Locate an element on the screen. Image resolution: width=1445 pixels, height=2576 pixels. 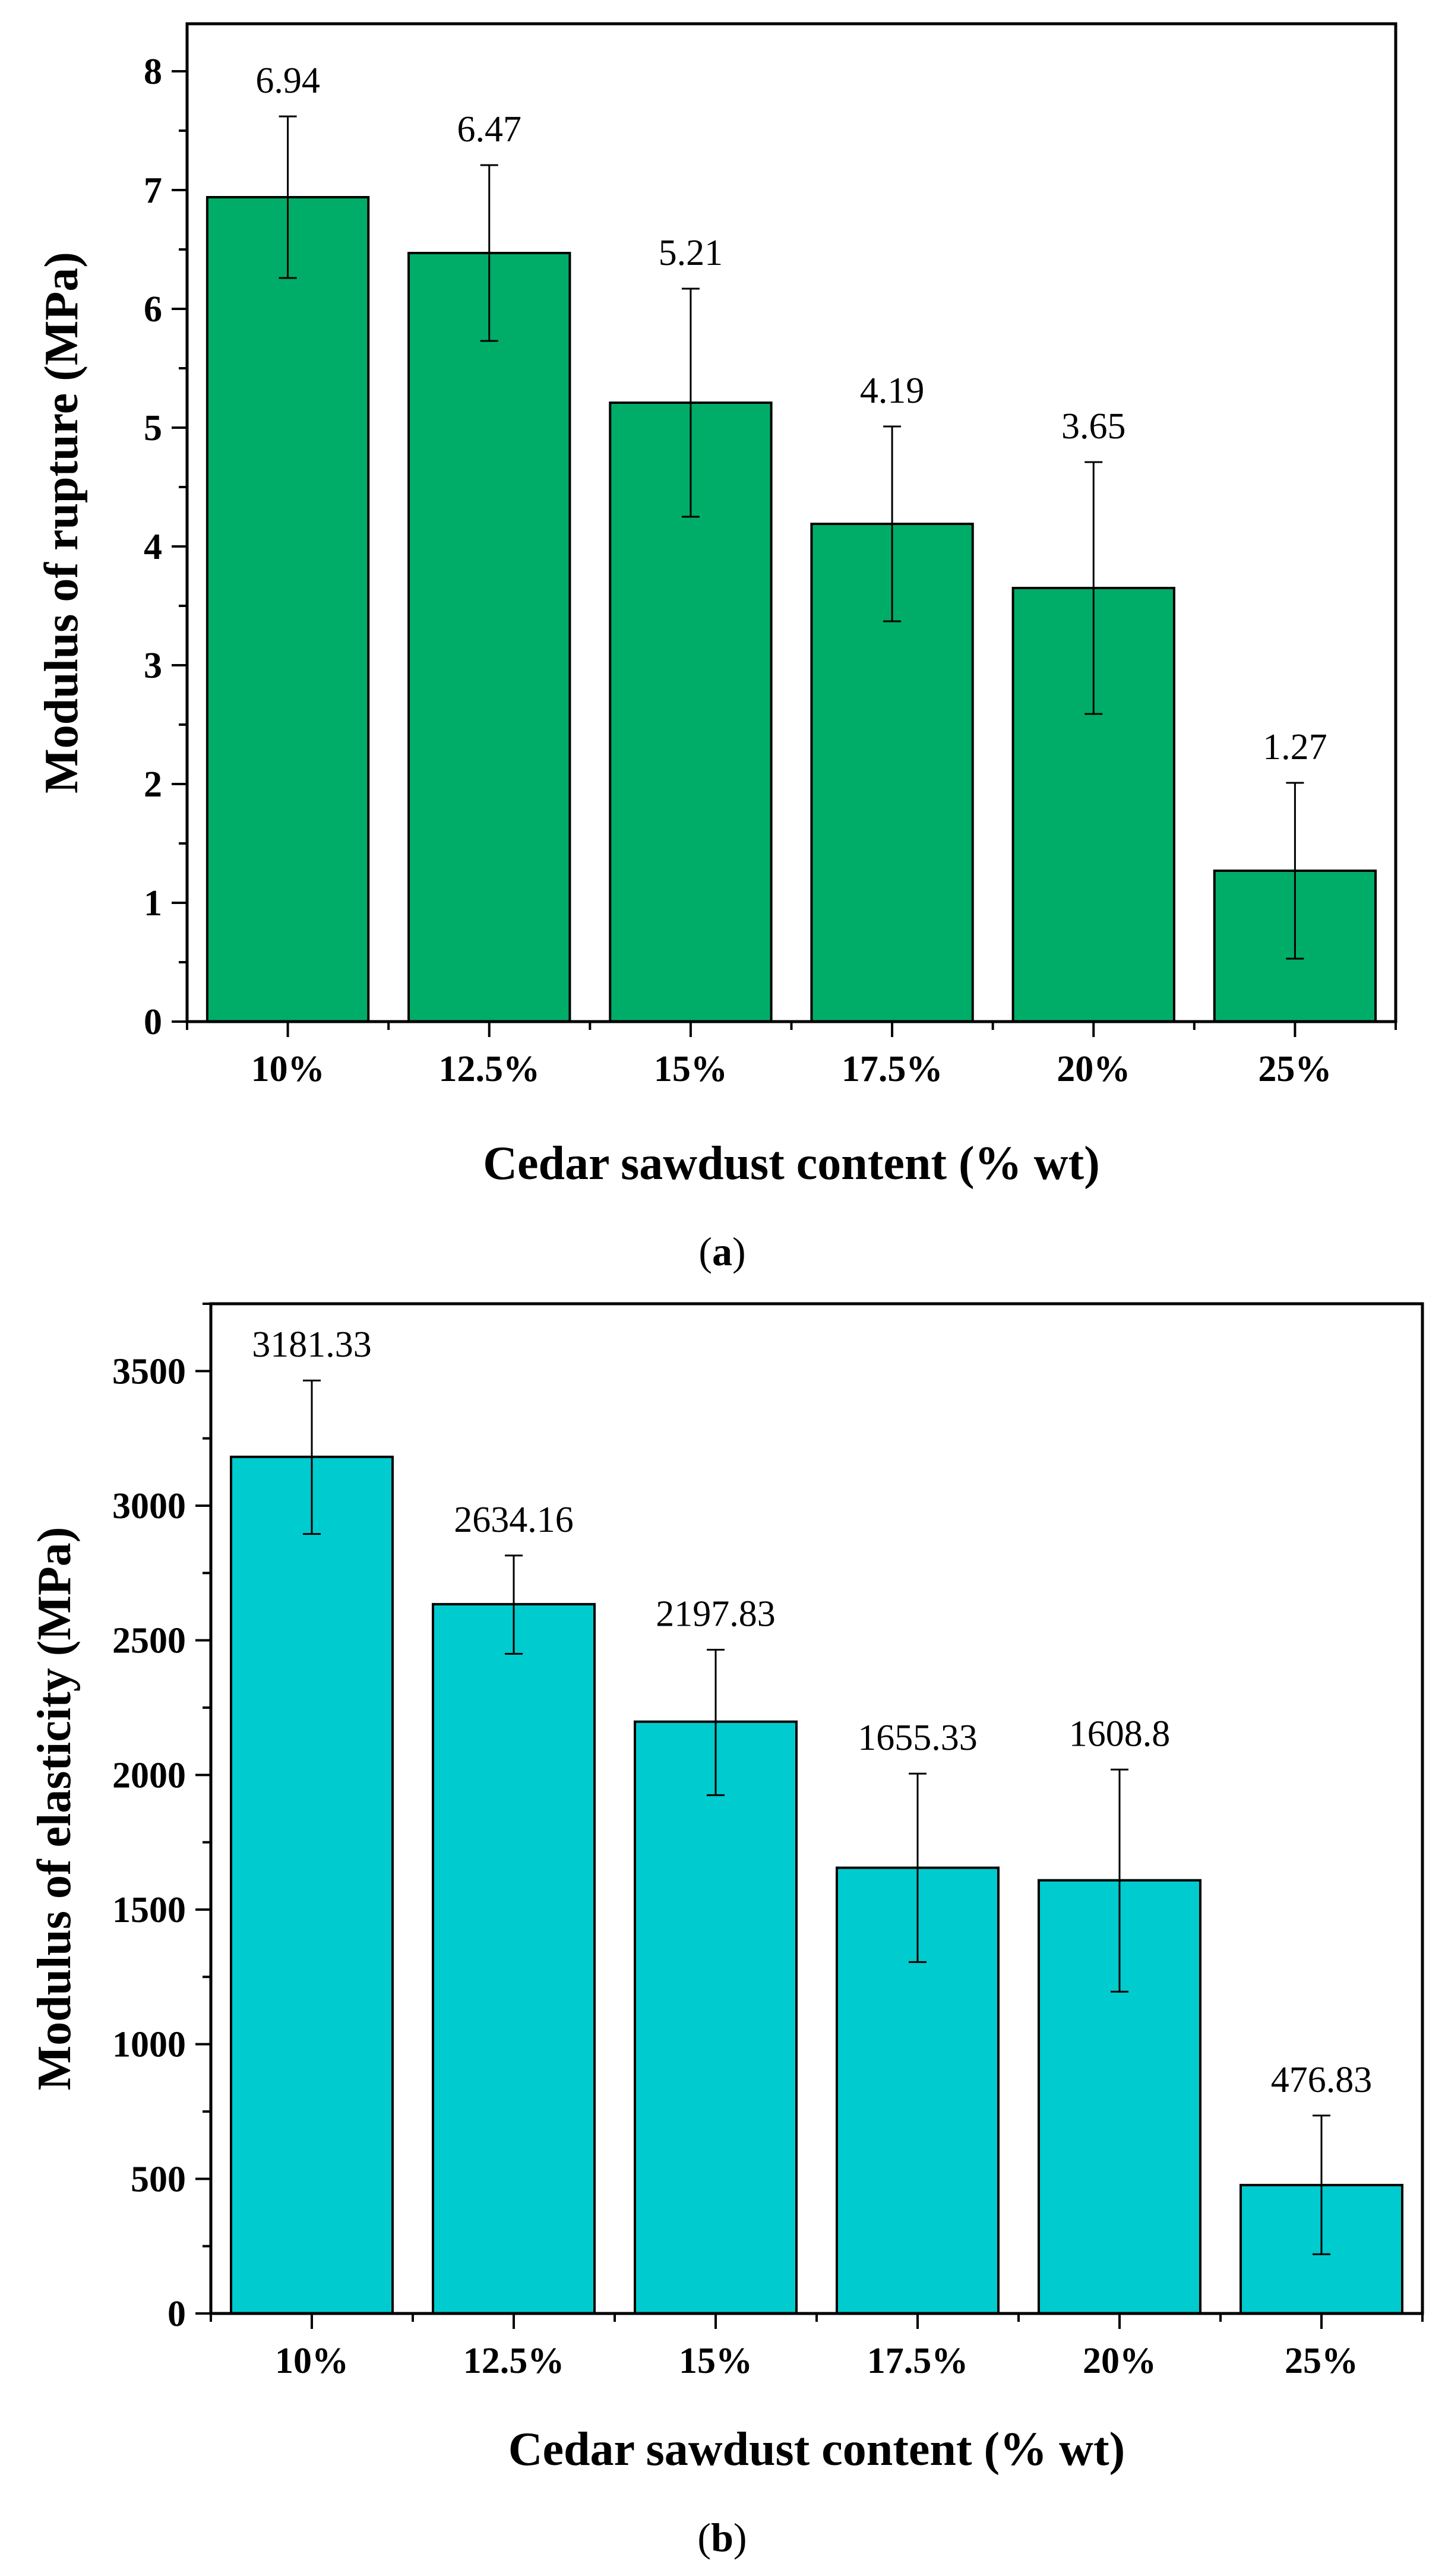
y-tick-label: 1 is located at coordinates (153, 903).